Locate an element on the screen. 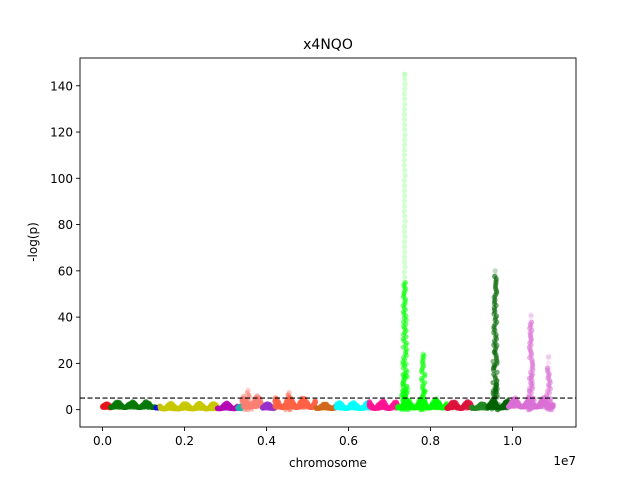  y-tick-label: 40 is located at coordinates (65, 318).